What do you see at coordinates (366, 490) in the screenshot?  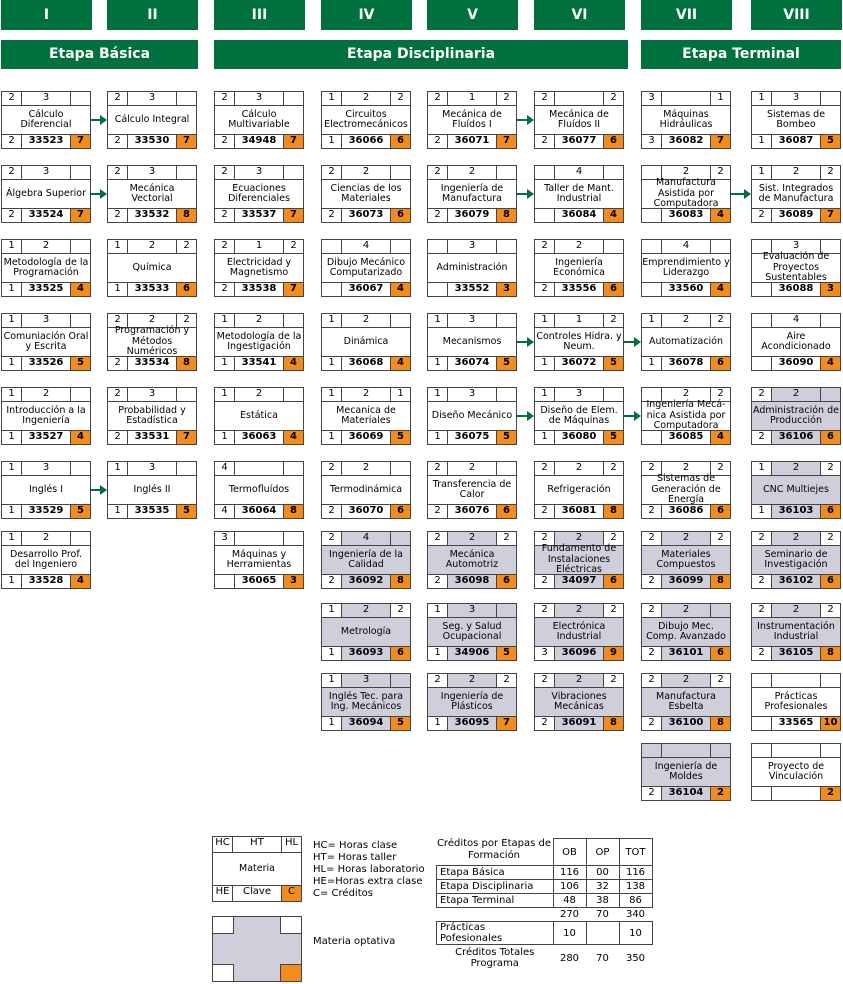 I see `subject-card: 2 2 Termodinámica 2 36070 6` at bounding box center [366, 490].